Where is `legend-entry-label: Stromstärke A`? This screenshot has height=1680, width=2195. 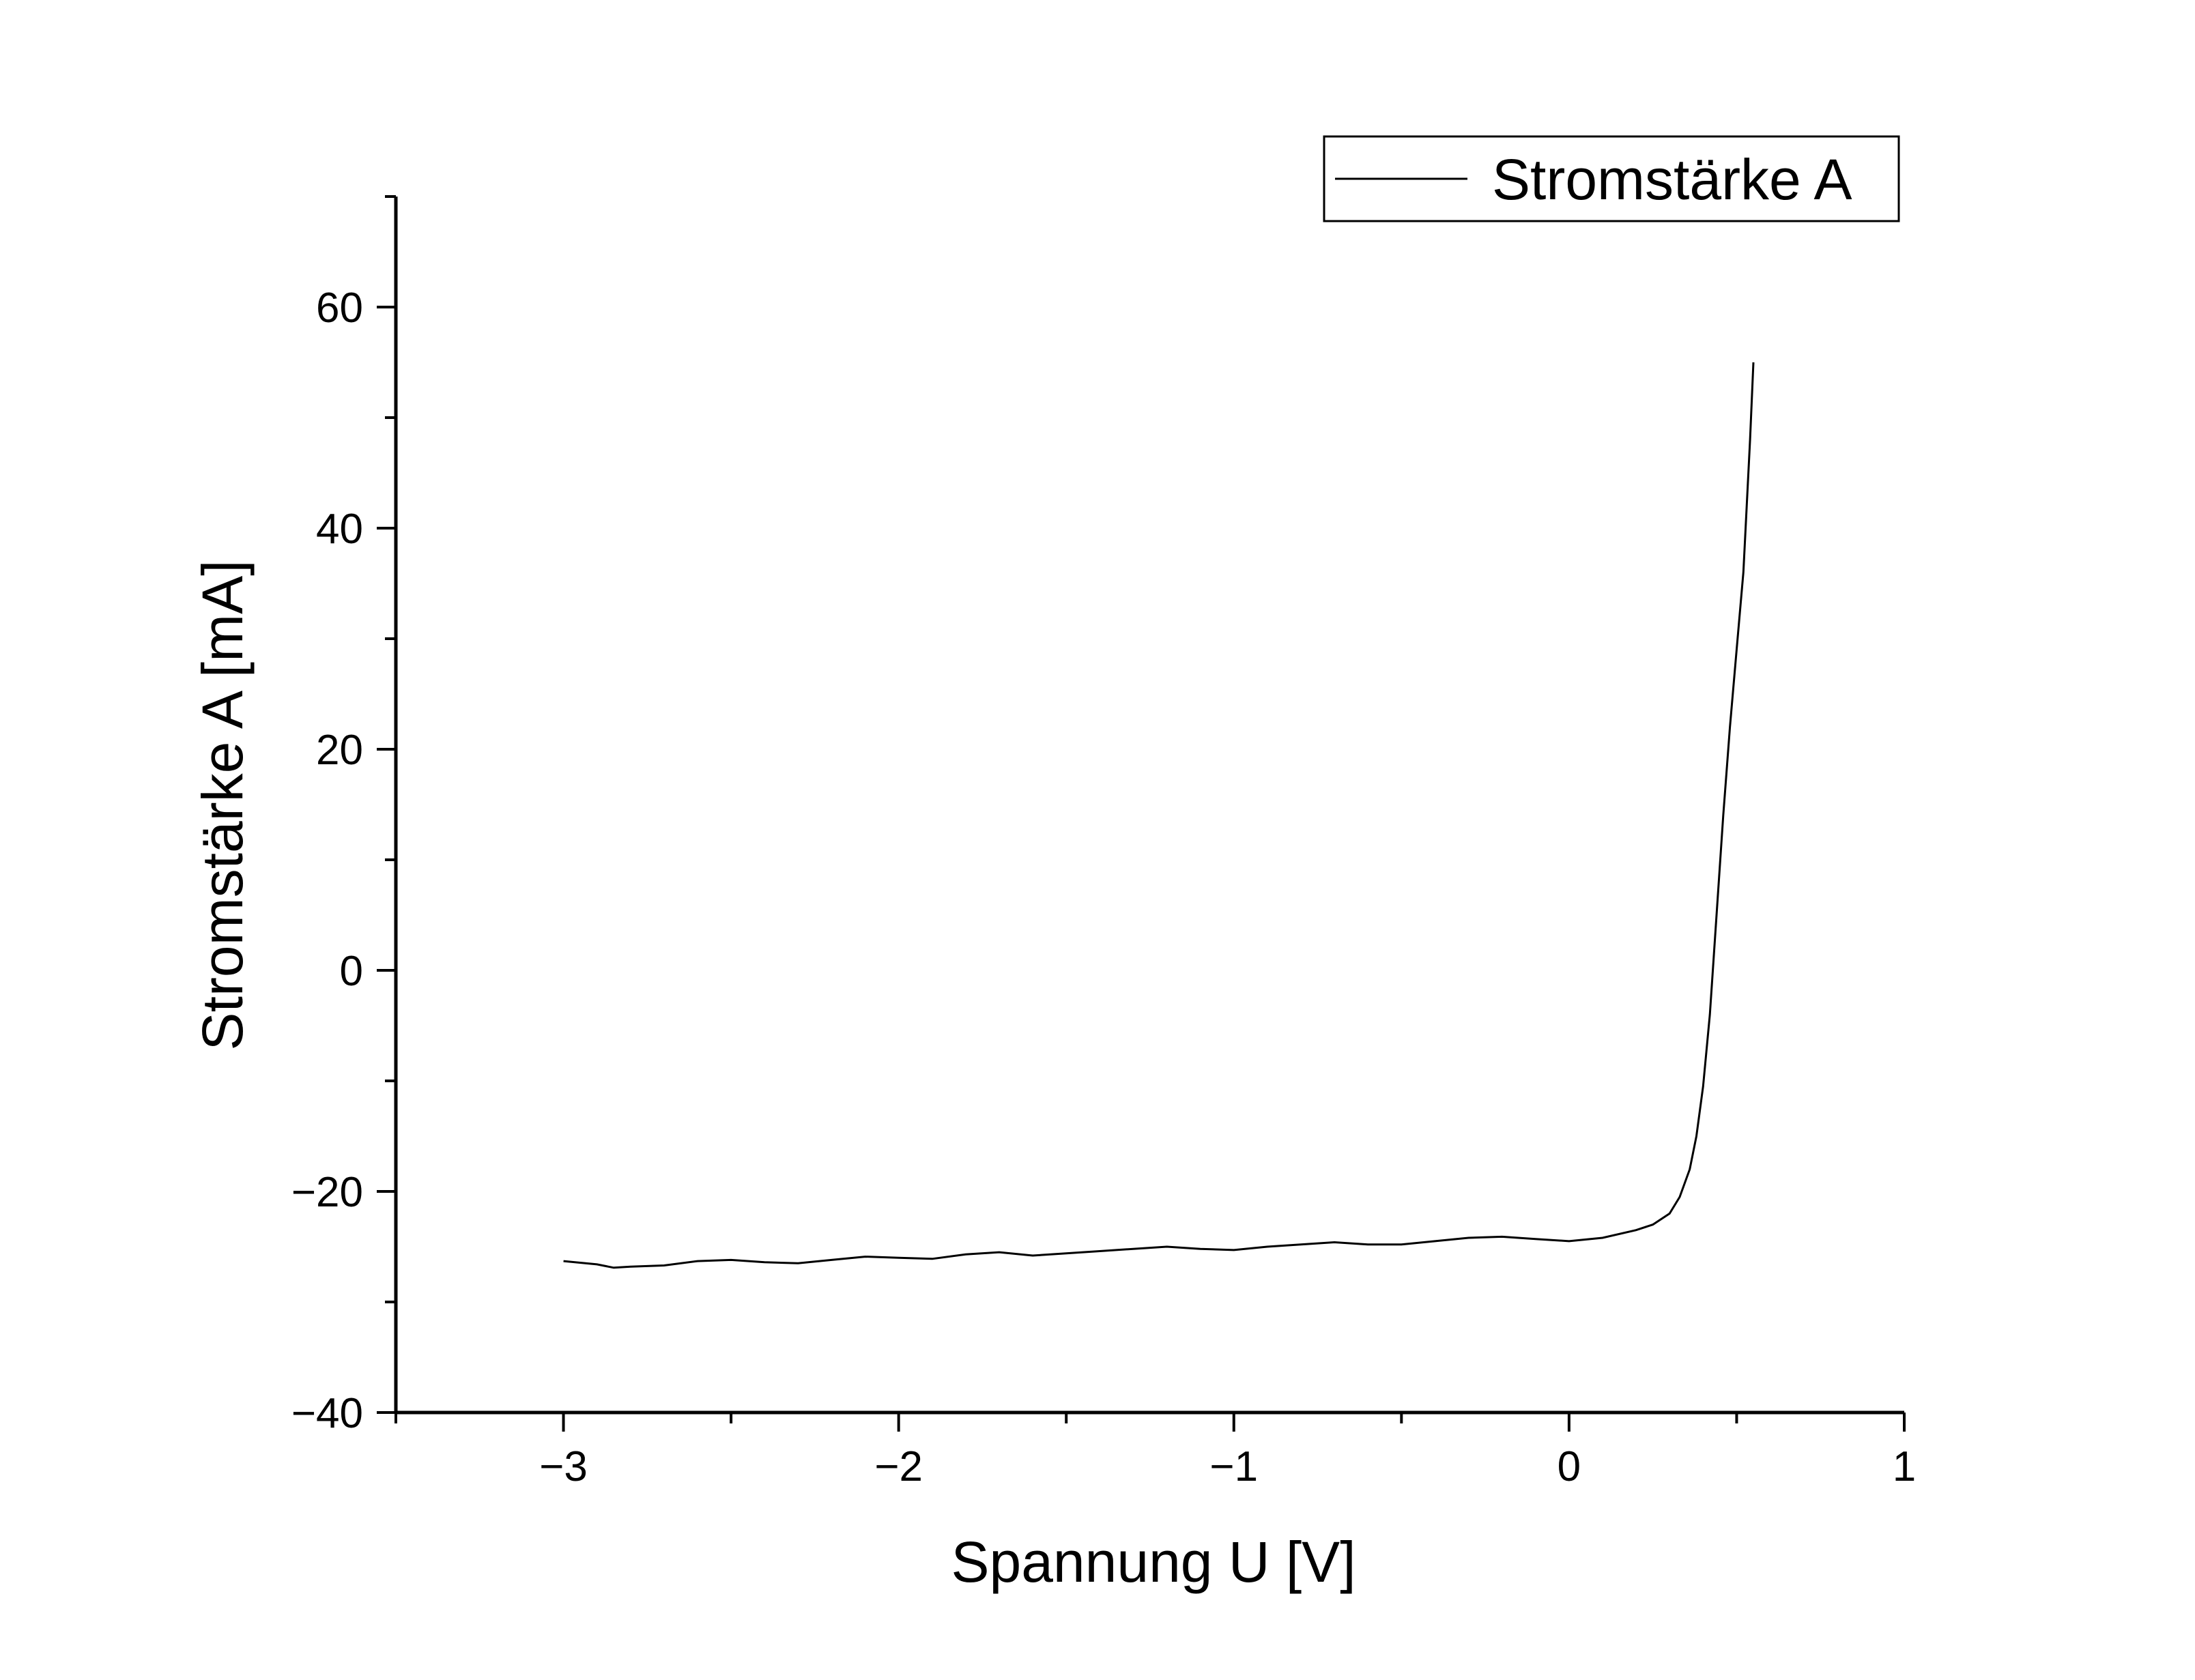 legend-entry-label: Stromstärke A is located at coordinates (1672, 179).